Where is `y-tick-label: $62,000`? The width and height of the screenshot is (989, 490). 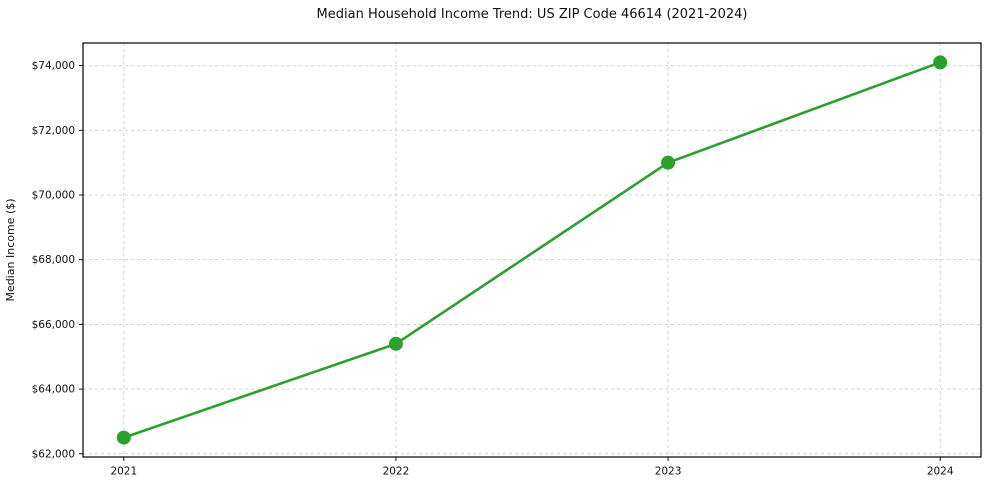 y-tick-label: $62,000 is located at coordinates (53, 454).